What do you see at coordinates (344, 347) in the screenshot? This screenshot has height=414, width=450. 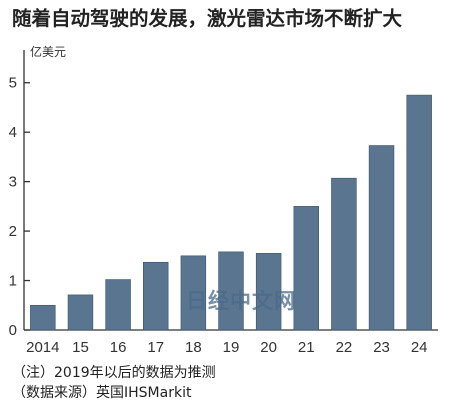 I see `x-tick-label: 22` at bounding box center [344, 347].